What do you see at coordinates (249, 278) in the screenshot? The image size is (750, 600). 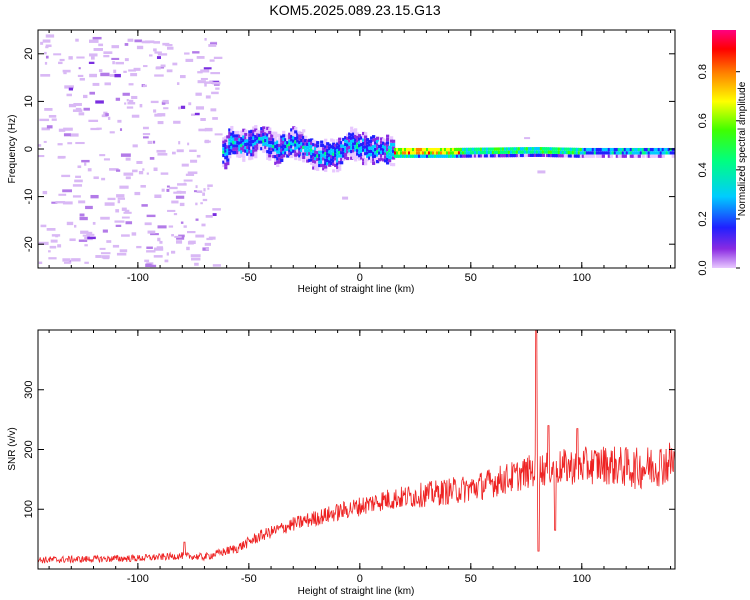 I see `x-tick-label: -50` at bounding box center [249, 278].